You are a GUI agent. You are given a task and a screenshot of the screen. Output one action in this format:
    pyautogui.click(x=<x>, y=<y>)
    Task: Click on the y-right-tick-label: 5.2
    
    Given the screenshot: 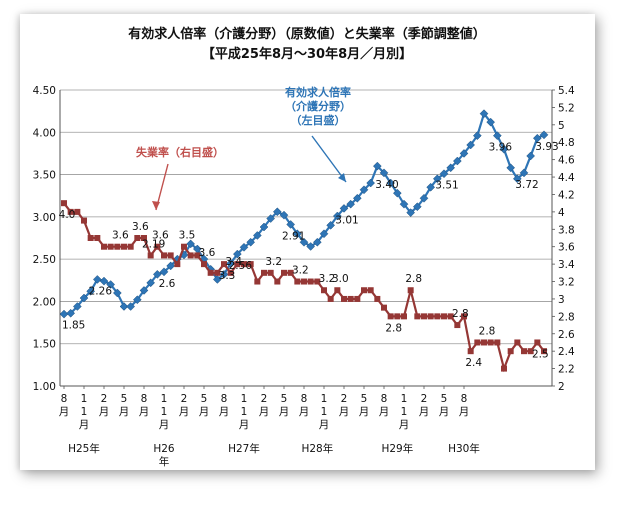 What is the action you would take?
    pyautogui.click(x=566, y=108)
    